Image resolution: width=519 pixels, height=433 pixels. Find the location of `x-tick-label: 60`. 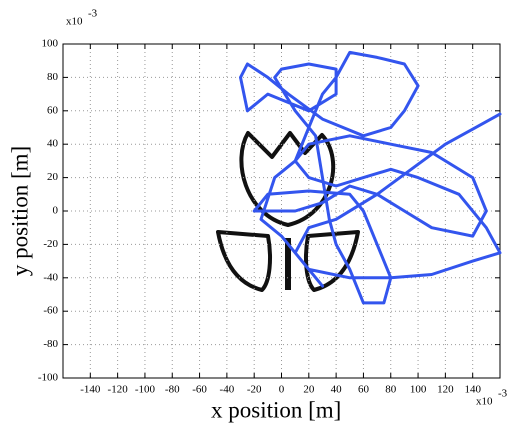

x-tick-label: 60 is located at coordinates (364, 390).